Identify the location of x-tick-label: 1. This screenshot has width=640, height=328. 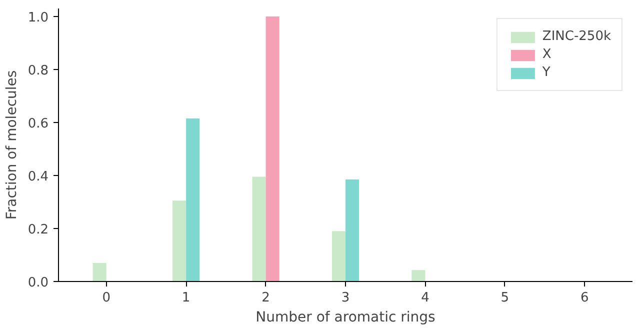
(186, 298).